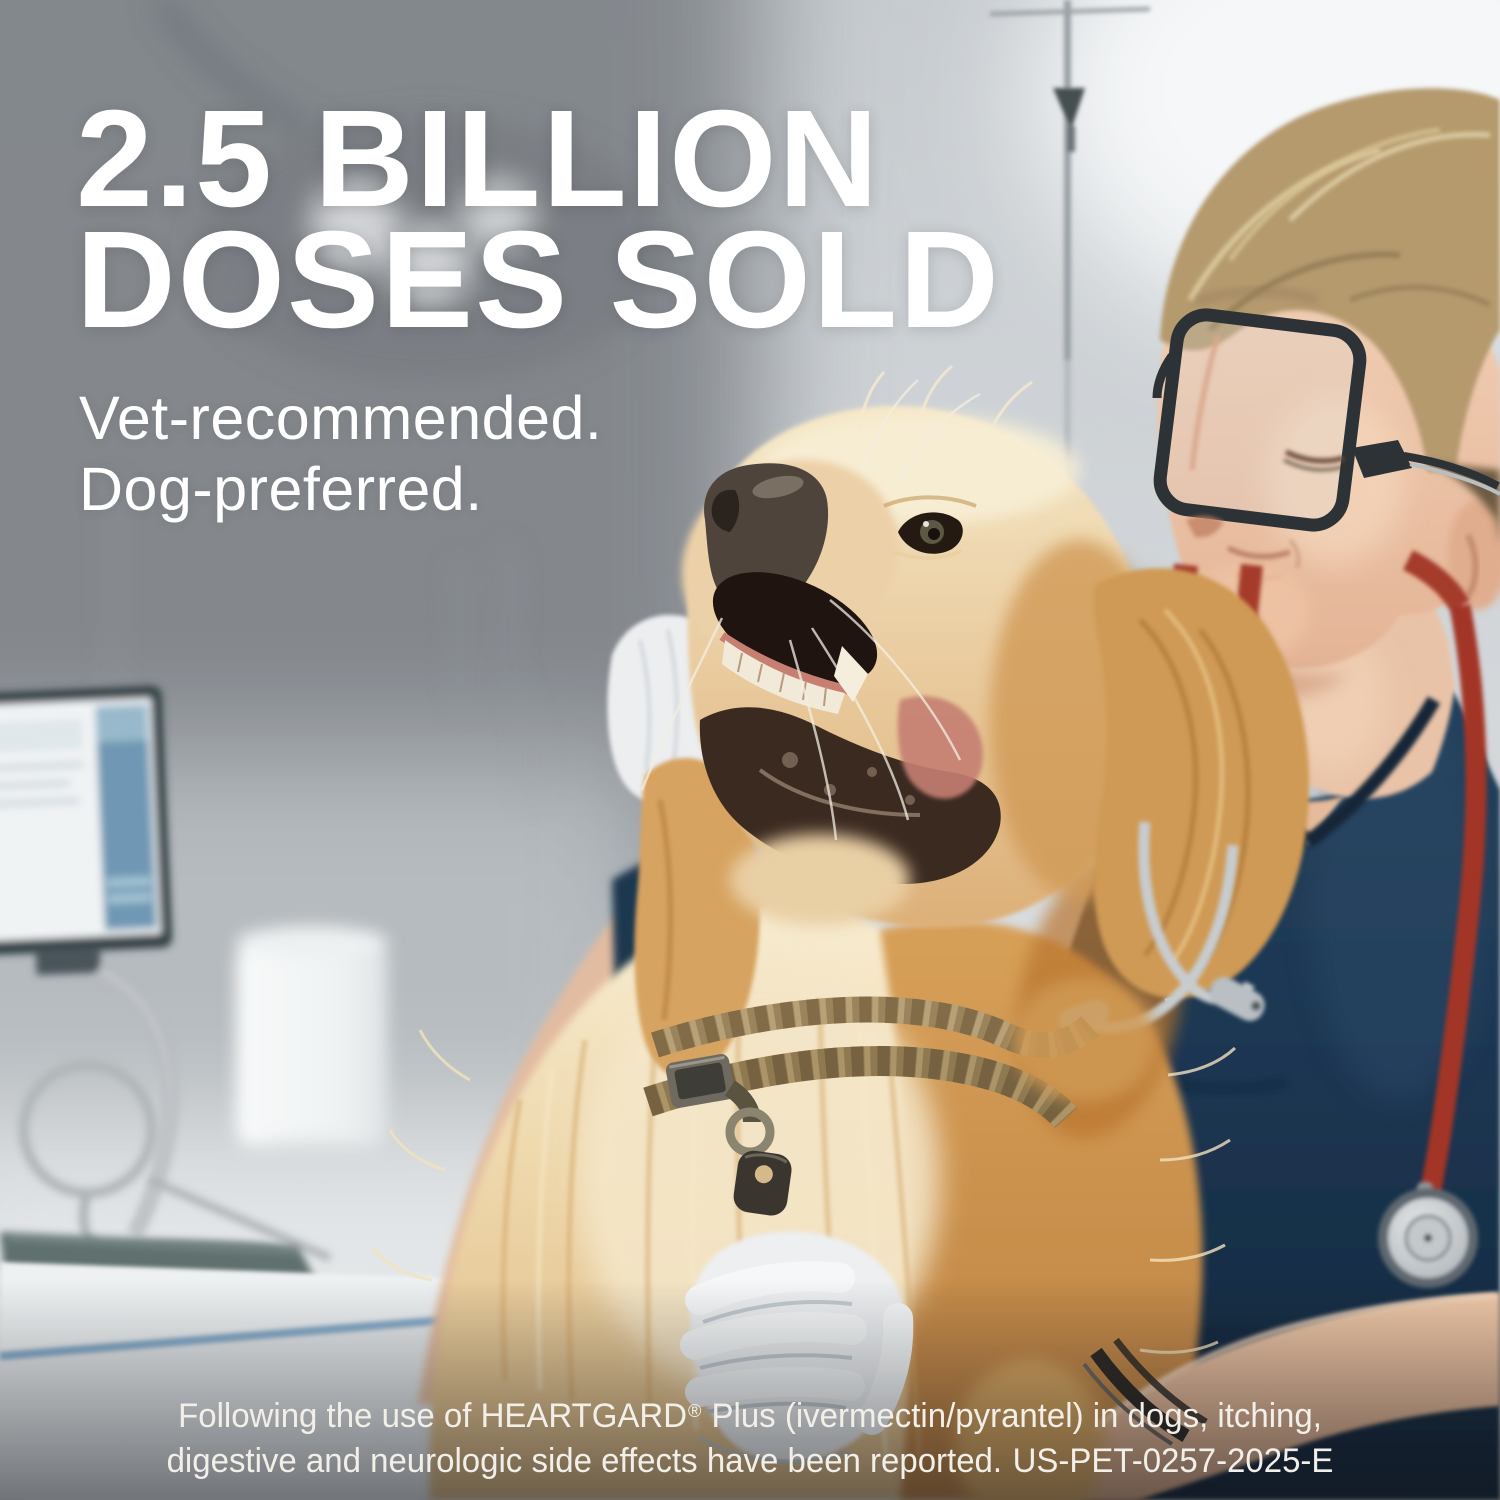 The image size is (1500, 1500). Describe the element at coordinates (312, 1046) in the screenshot. I see `supply-cylinder` at that location.